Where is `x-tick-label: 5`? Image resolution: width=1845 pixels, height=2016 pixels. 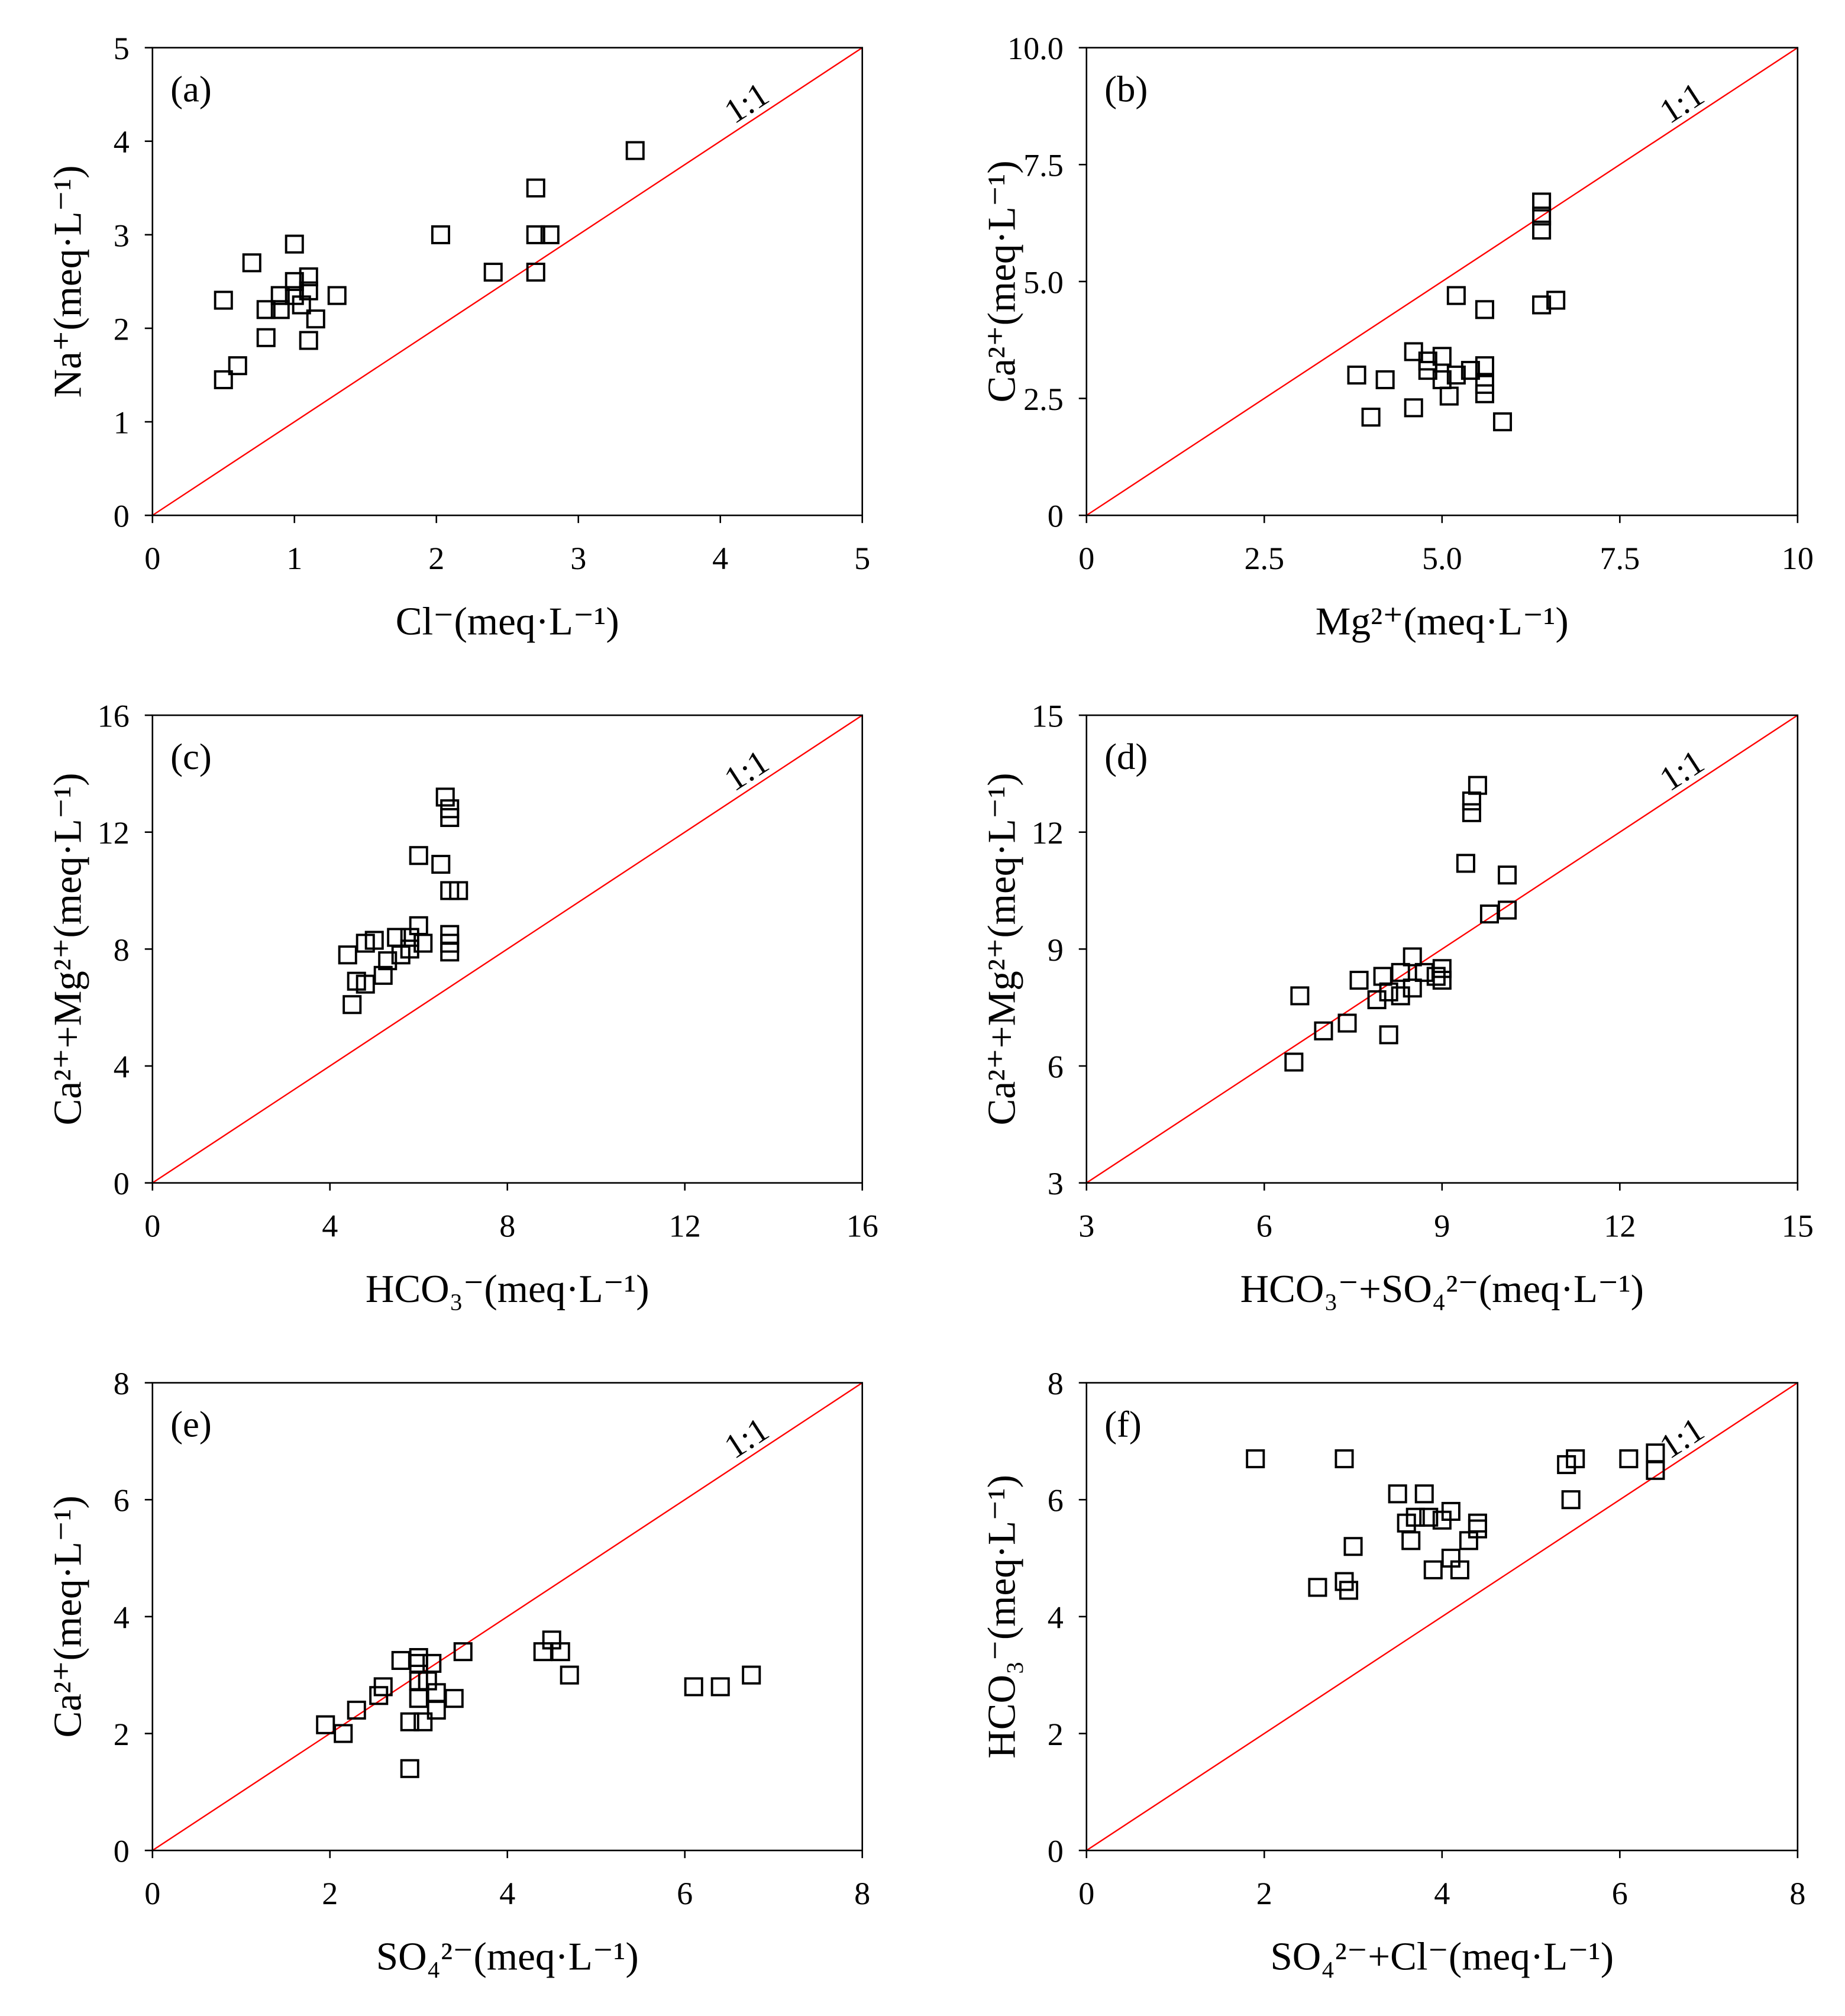
x-tick-label: 5 is located at coordinates (862, 558).